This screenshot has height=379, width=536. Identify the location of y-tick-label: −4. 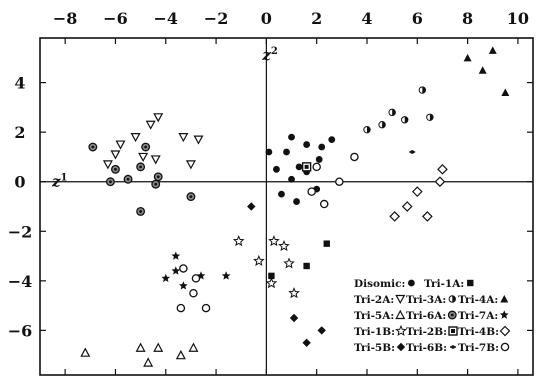
(20, 281).